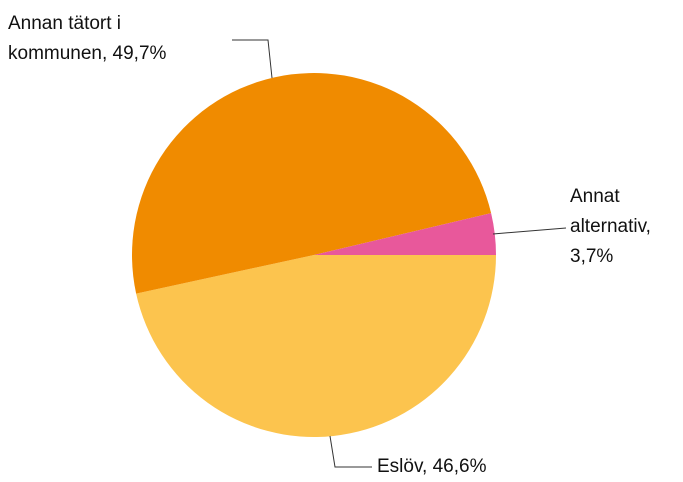 Image resolution: width=683 pixels, height=482 pixels. What do you see at coordinates (405, 234) in the screenshot?
I see `pie-slice` at bounding box center [405, 234].